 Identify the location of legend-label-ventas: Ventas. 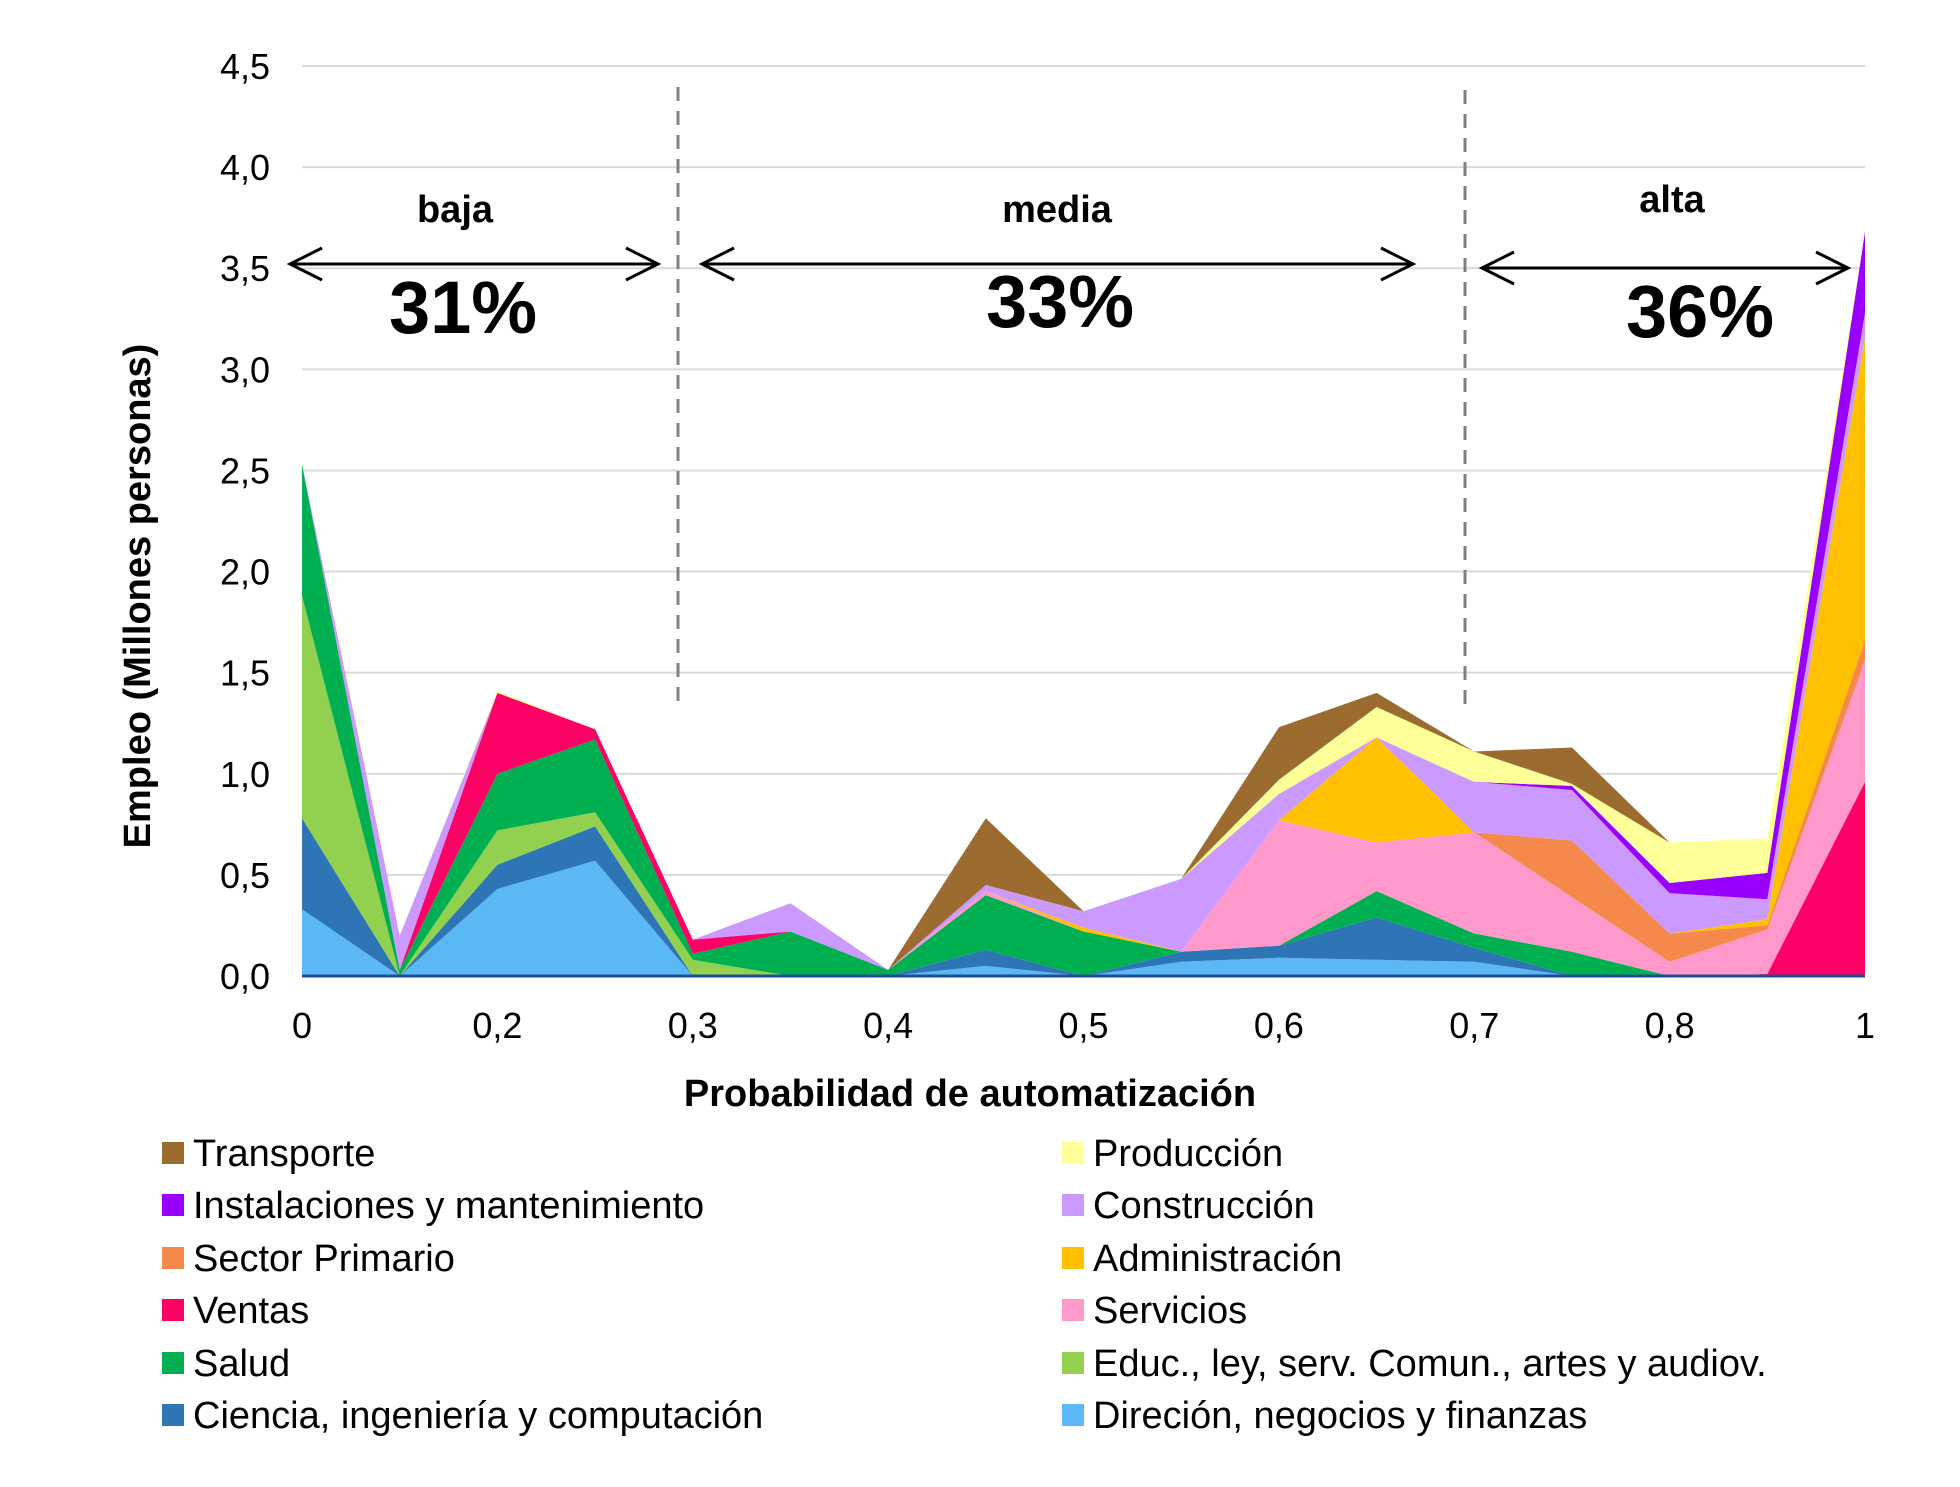
(251, 1311).